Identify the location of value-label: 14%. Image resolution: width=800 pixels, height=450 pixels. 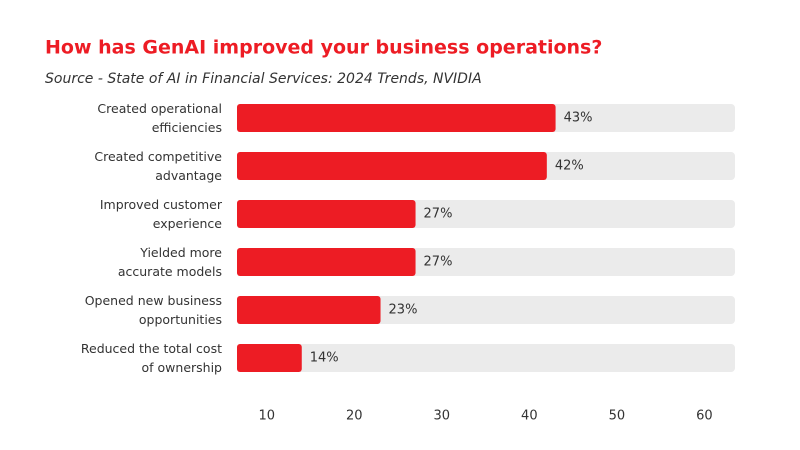
(324, 358).